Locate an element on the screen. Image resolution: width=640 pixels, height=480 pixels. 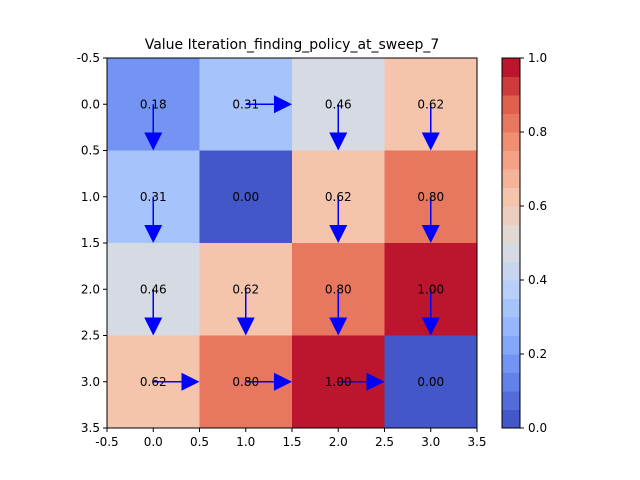
x-tick-label: 2.5 is located at coordinates (384, 442).